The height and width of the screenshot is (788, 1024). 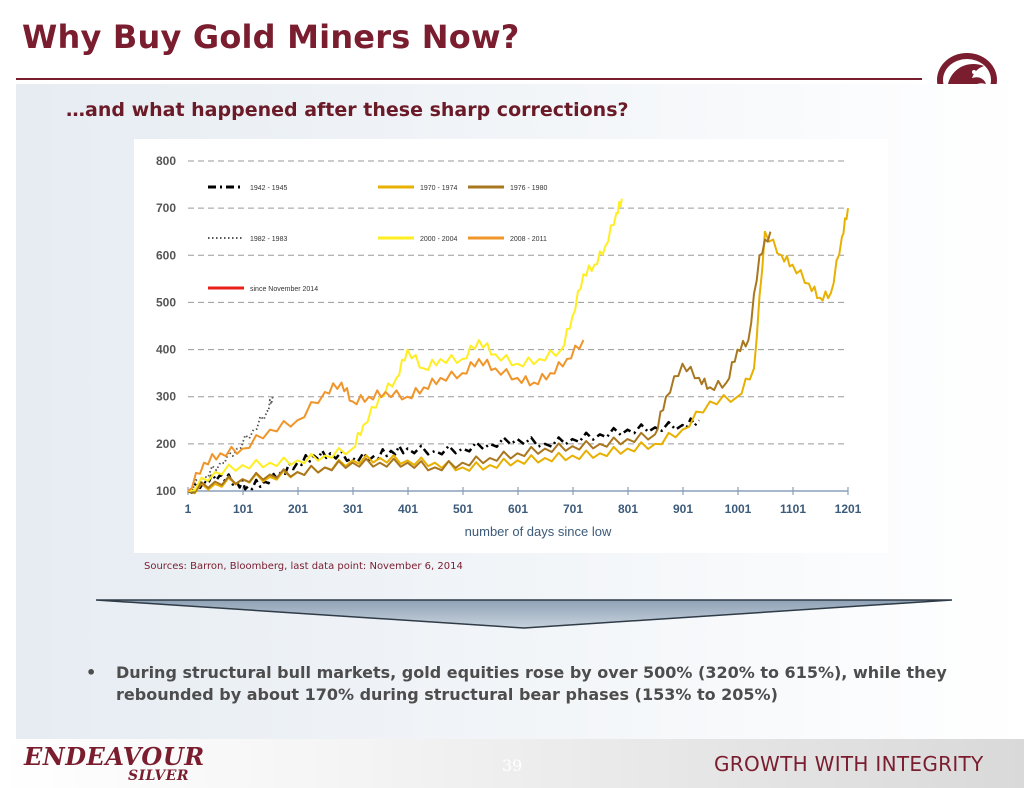 I want to click on x-tick-label-201: 201, so click(x=298, y=509).